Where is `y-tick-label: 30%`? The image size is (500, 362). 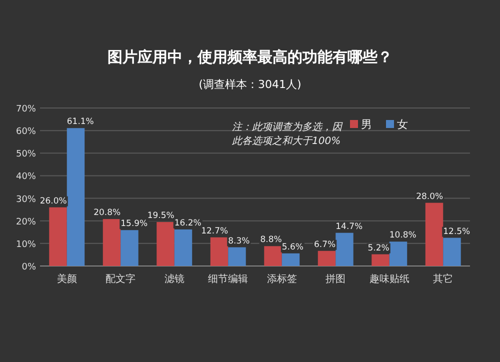
y-tick-label: 30% is located at coordinates (26, 199).